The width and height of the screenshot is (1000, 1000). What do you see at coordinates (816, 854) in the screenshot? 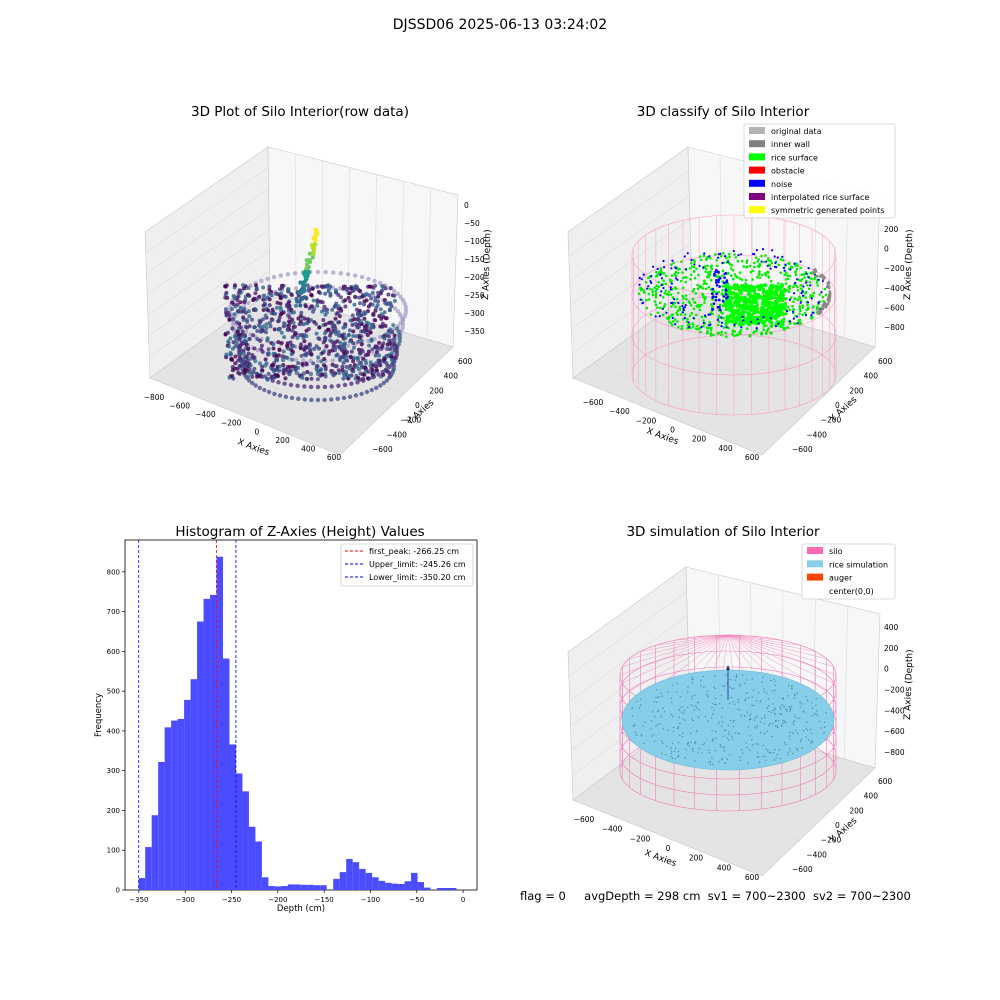
I see `panel4-ytick: −400` at bounding box center [816, 854].